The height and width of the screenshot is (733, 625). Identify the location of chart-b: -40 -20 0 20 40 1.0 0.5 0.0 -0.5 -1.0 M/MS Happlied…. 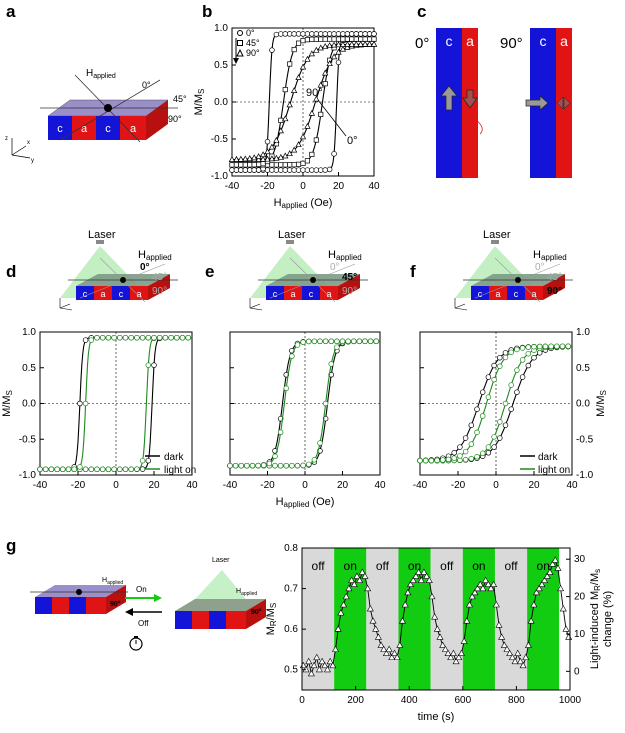
(286, 116).